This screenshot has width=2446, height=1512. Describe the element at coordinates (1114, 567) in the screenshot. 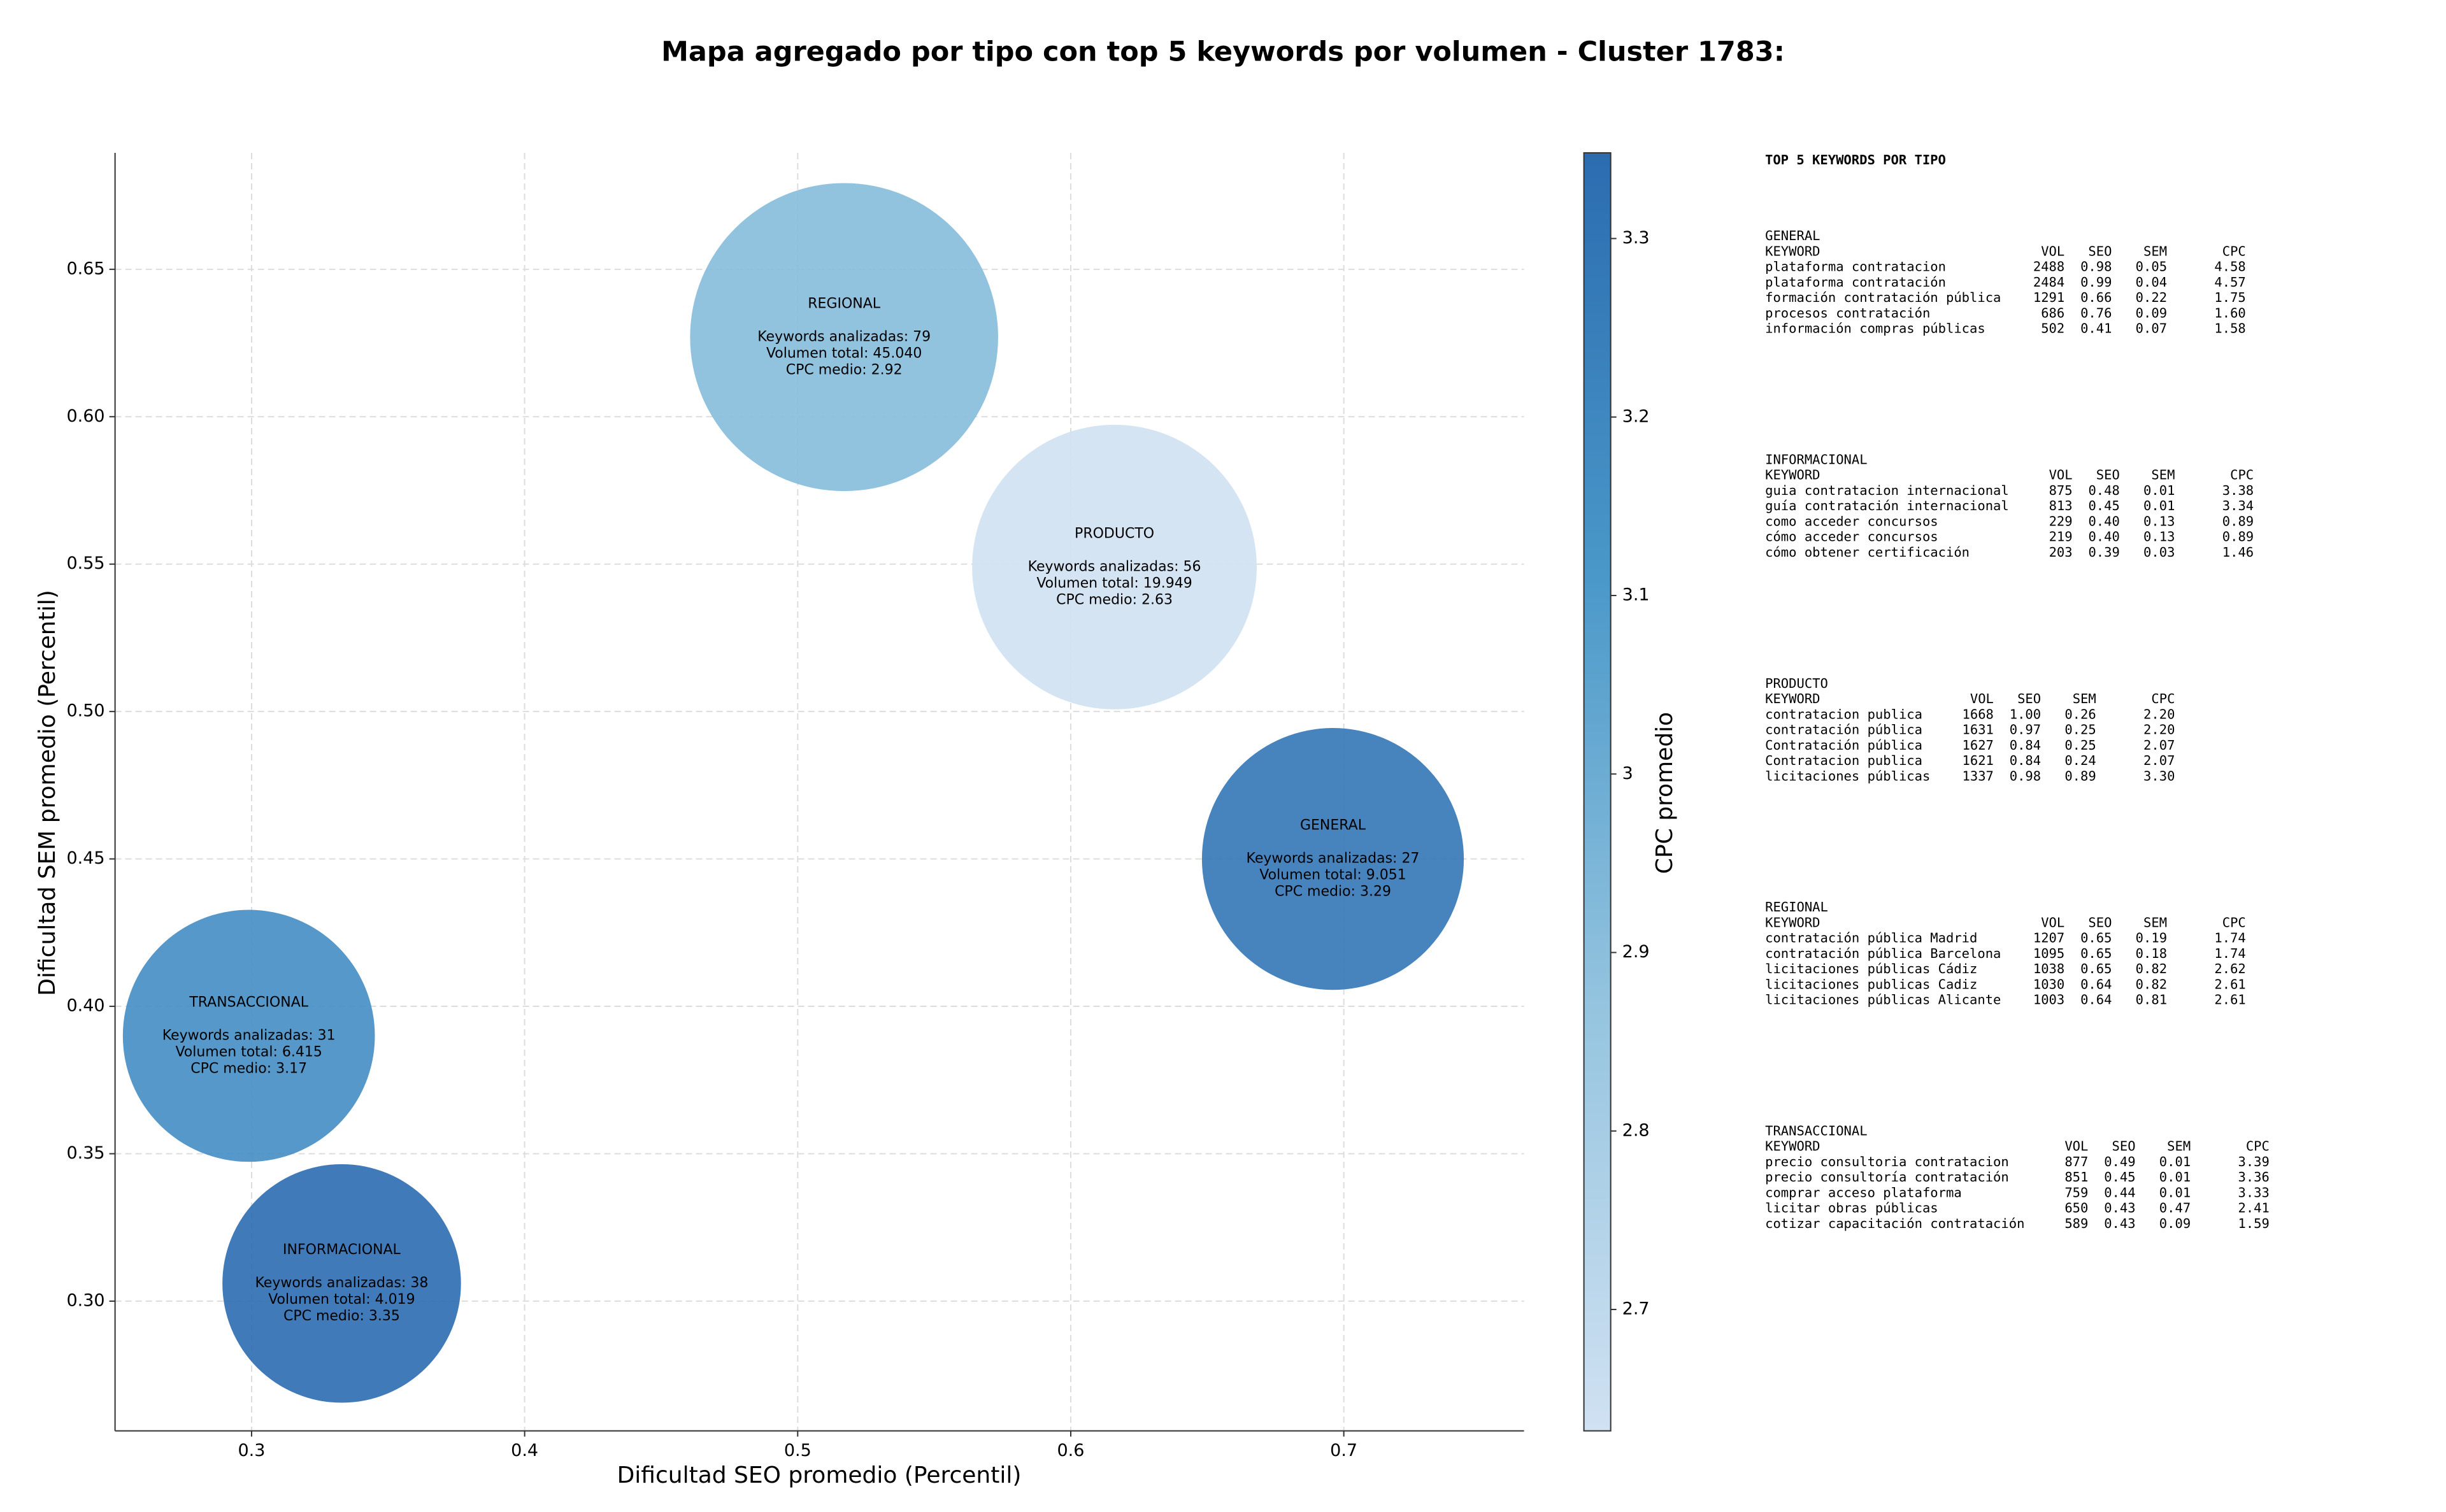

I see `bubble` at that location.